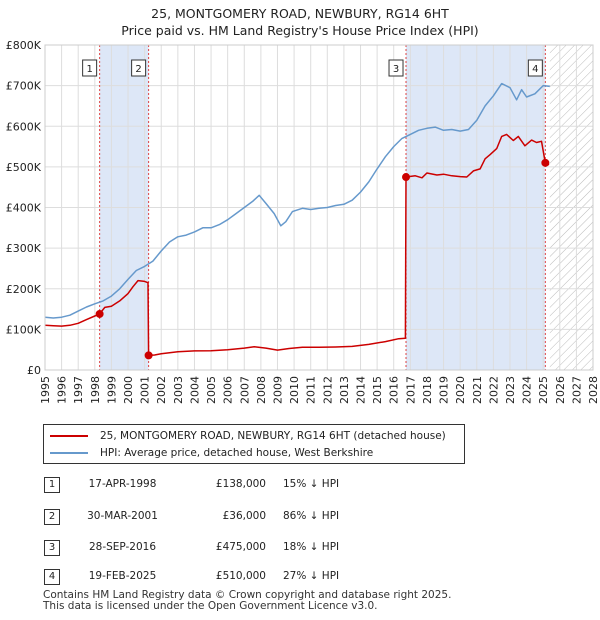 The width and height of the screenshot is (600, 620). Describe the element at coordinates (477, 390) in the screenshot. I see `x-tick-label: 2021` at that location.